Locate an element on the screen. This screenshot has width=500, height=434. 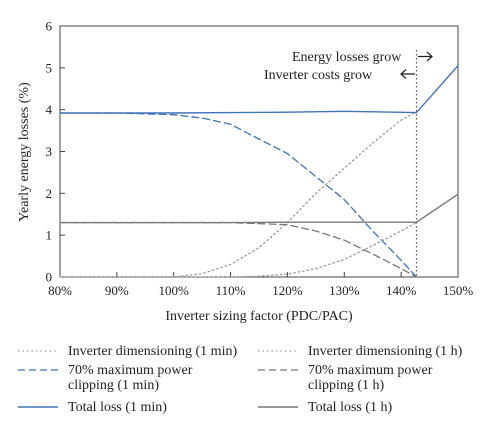
y-tick-label: 6 is located at coordinates (49, 26).